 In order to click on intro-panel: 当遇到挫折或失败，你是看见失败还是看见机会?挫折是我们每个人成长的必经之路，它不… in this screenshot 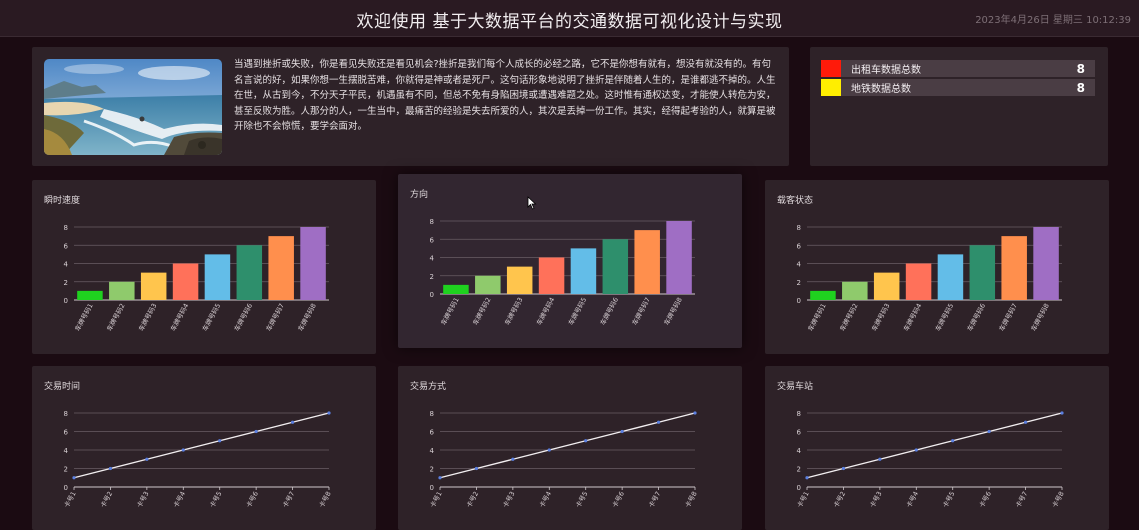, I will do `click(410, 106)`.